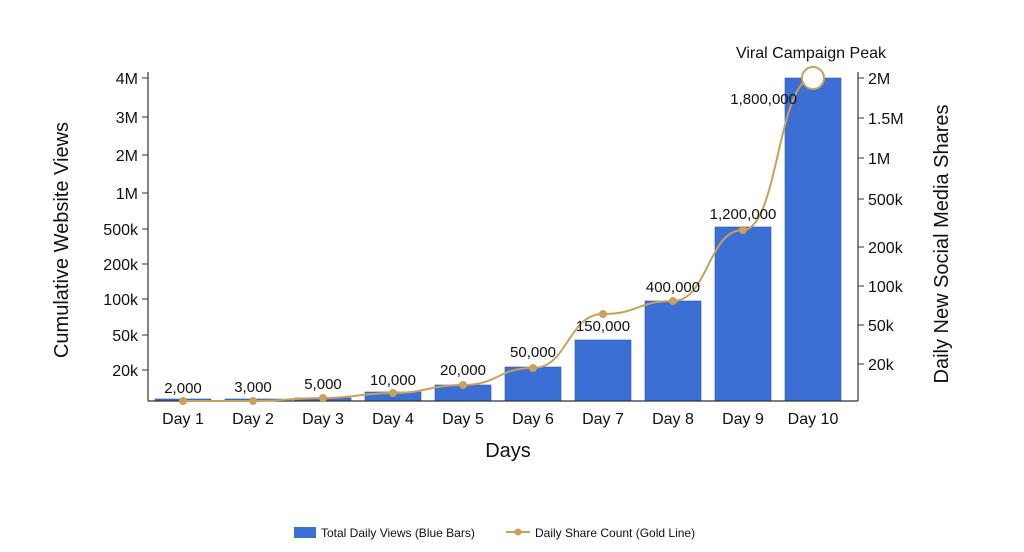  What do you see at coordinates (879, 79) in the screenshot?
I see `y2-tick-label: 2M` at bounding box center [879, 79].